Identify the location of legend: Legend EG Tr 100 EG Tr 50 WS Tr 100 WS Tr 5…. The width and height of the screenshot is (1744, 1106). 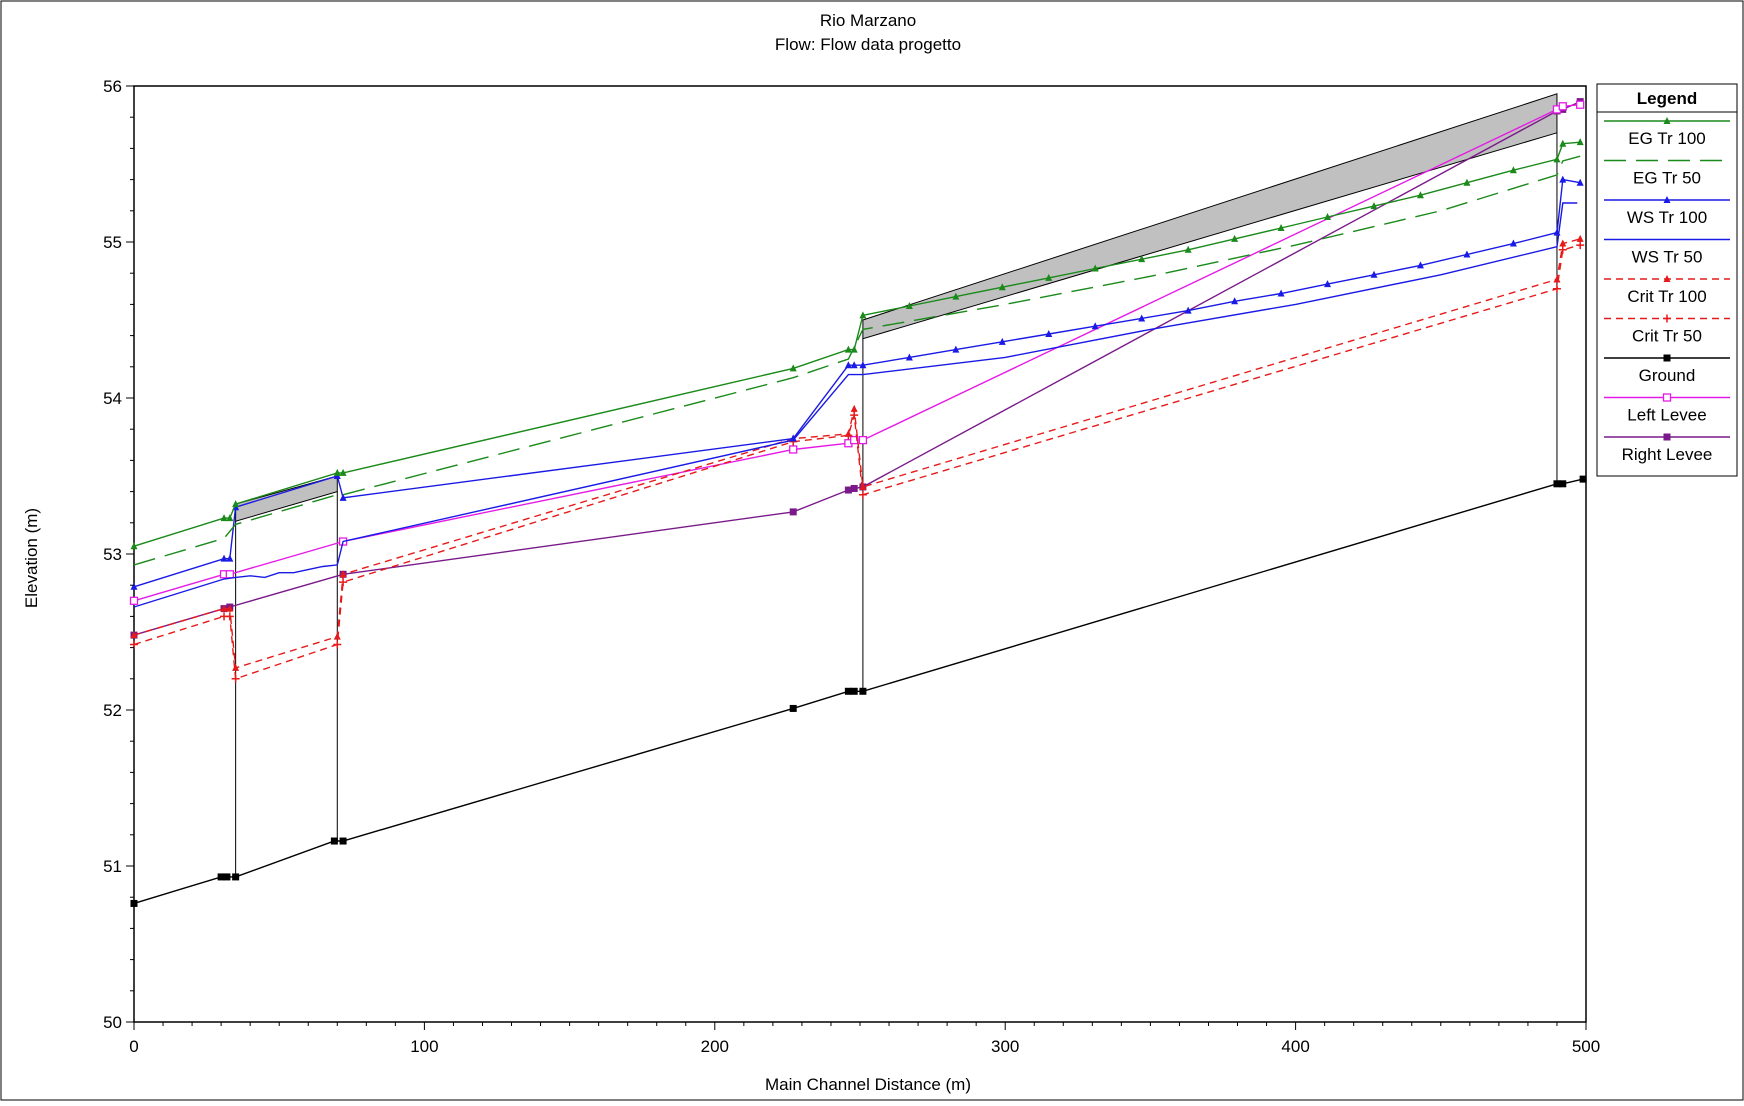
(1667, 280).